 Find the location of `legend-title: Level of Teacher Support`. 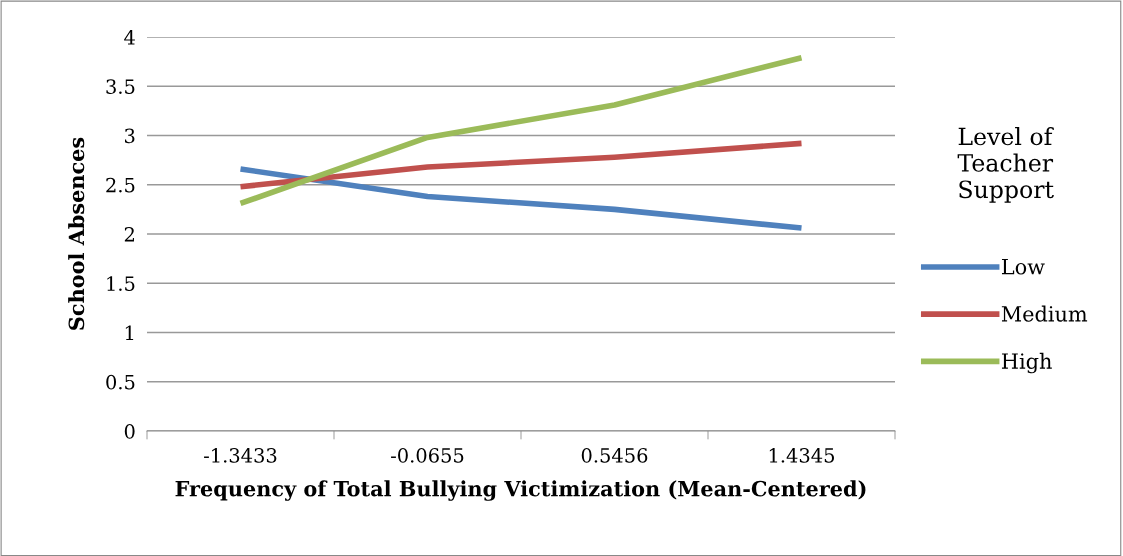

legend-title: Level of Teacher Support is located at coordinates (1005, 165).